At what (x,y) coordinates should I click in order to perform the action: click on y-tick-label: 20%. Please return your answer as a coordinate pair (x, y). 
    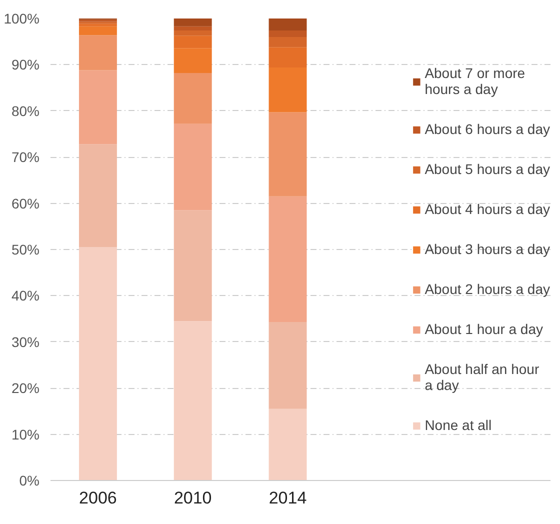
    Looking at the image, I should click on (25, 388).